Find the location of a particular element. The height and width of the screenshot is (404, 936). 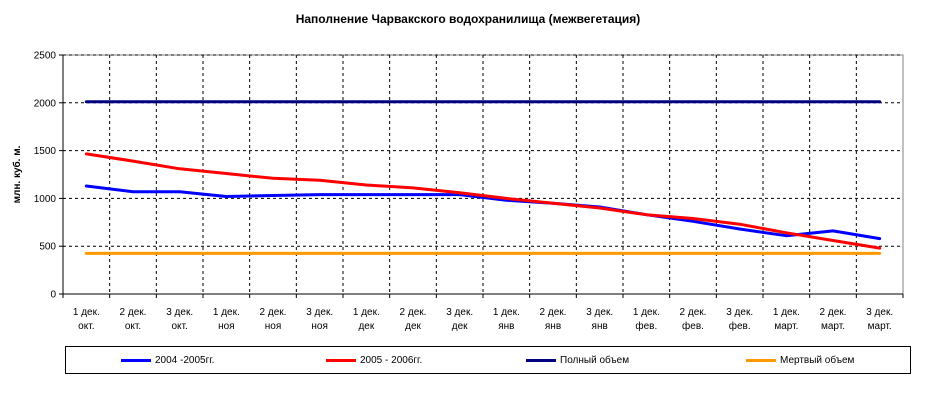

legend-label: 2004 -2005гг. is located at coordinates (185, 360).